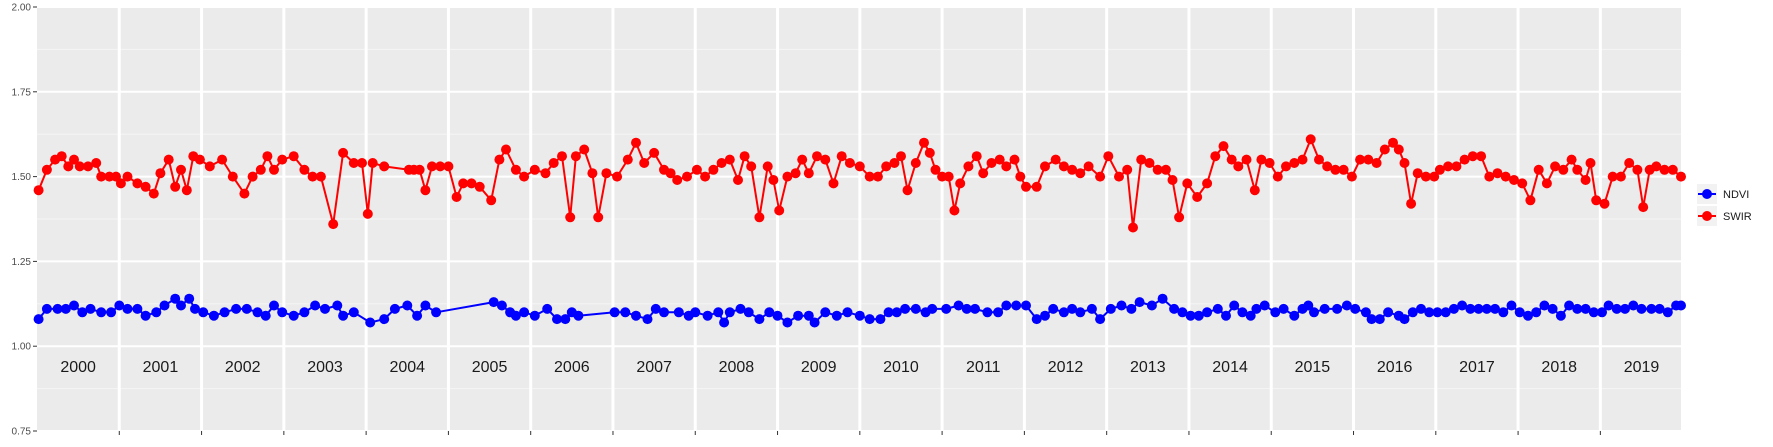  I want to click on y-axis: 0.75 1.00 1.25 1.50 1.75 2.00, so click(24, 220).